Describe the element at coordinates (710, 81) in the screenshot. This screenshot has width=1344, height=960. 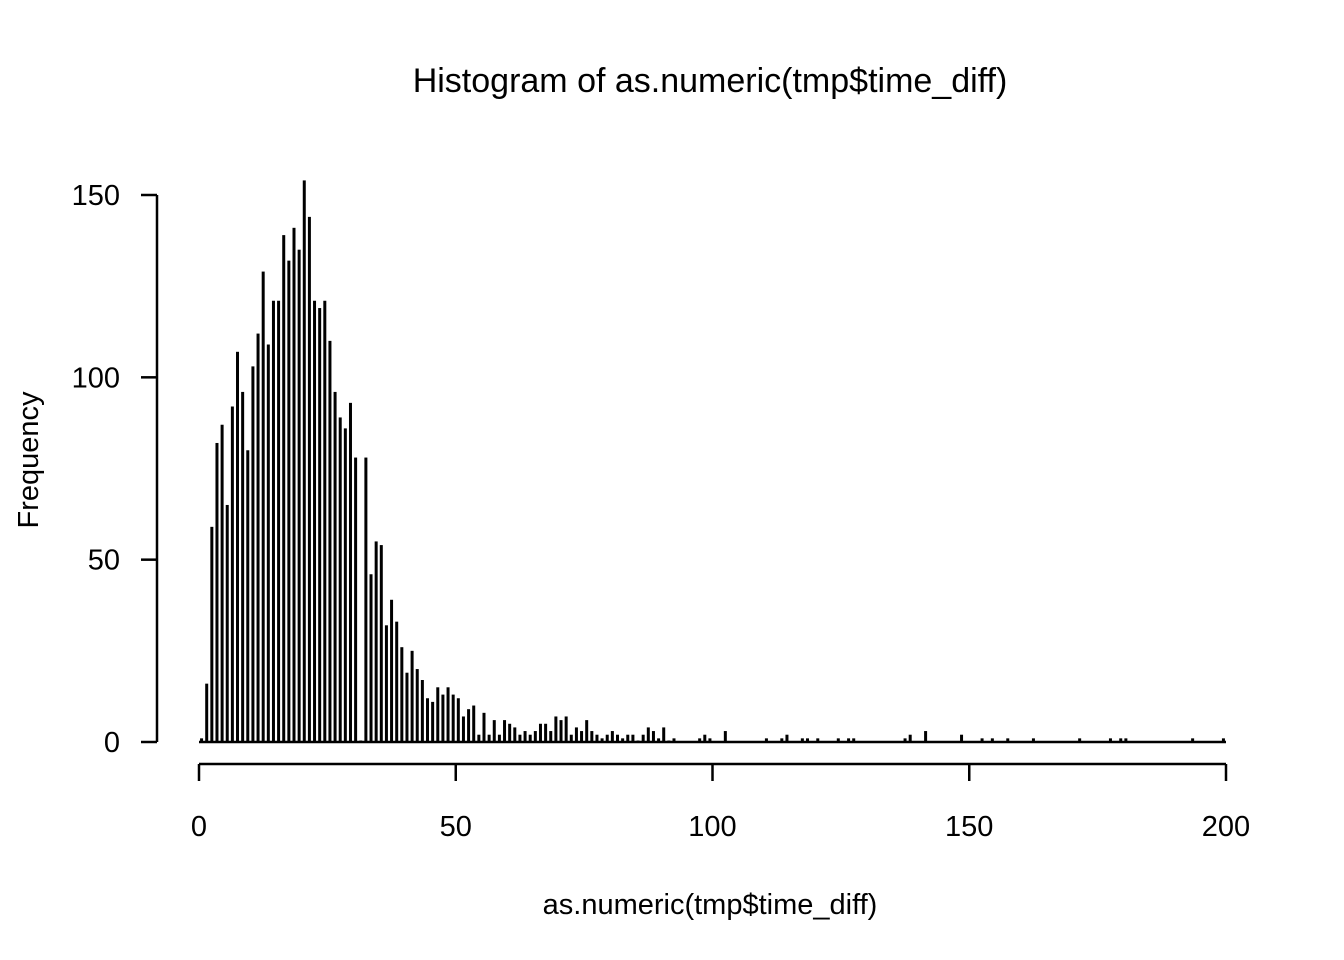
I see `chart-title: Histogram of as.numeric(tmp$time_diff)` at that location.